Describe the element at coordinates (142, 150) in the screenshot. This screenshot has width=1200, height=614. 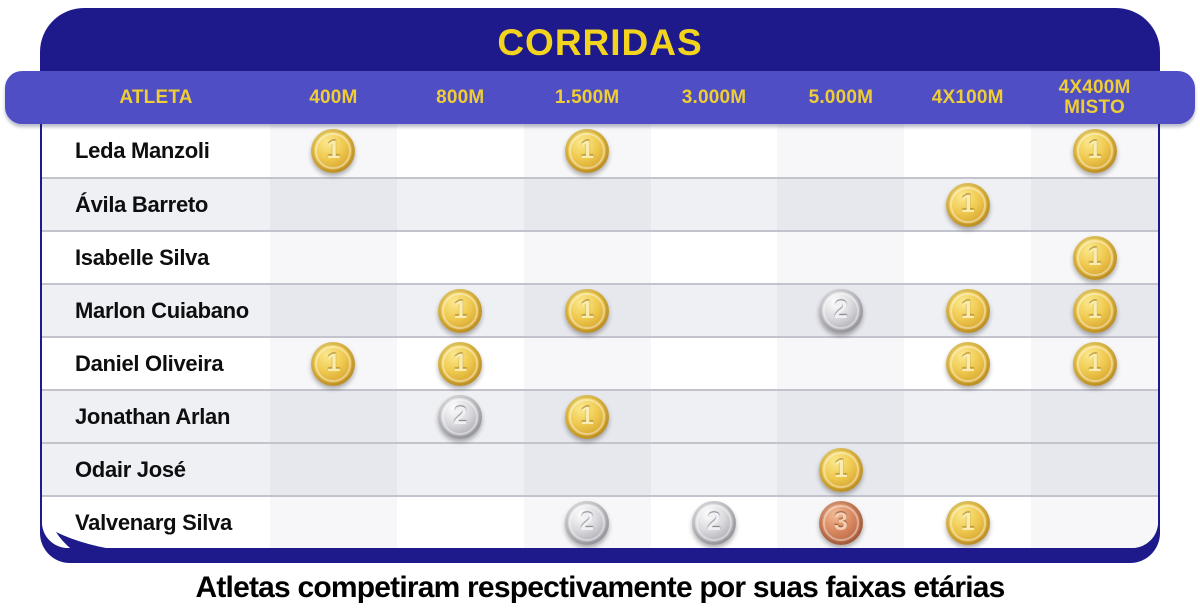
I see `athlete-name: Leda Manzoli` at that location.